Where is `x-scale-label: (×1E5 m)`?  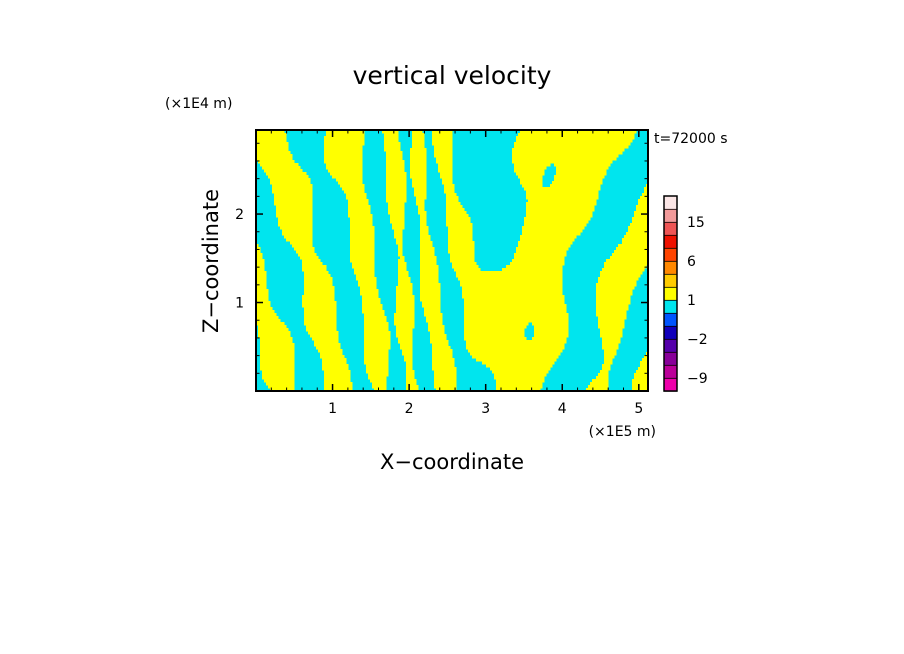
x-scale-label: (×1E5 m) is located at coordinates (622, 432).